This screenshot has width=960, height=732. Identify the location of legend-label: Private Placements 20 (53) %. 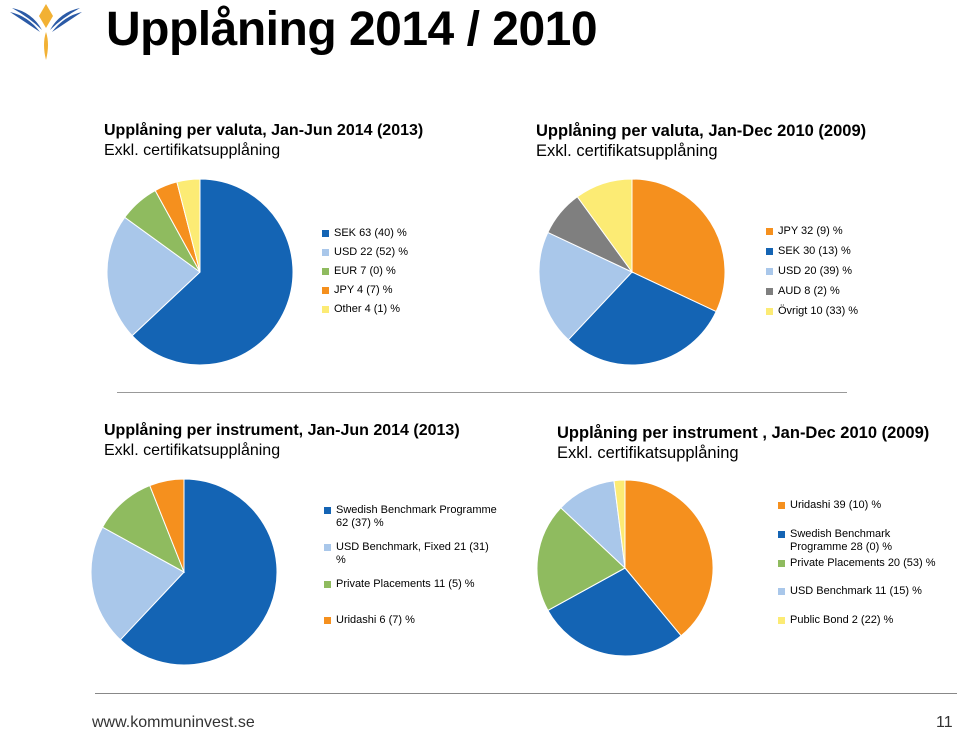
(863, 563).